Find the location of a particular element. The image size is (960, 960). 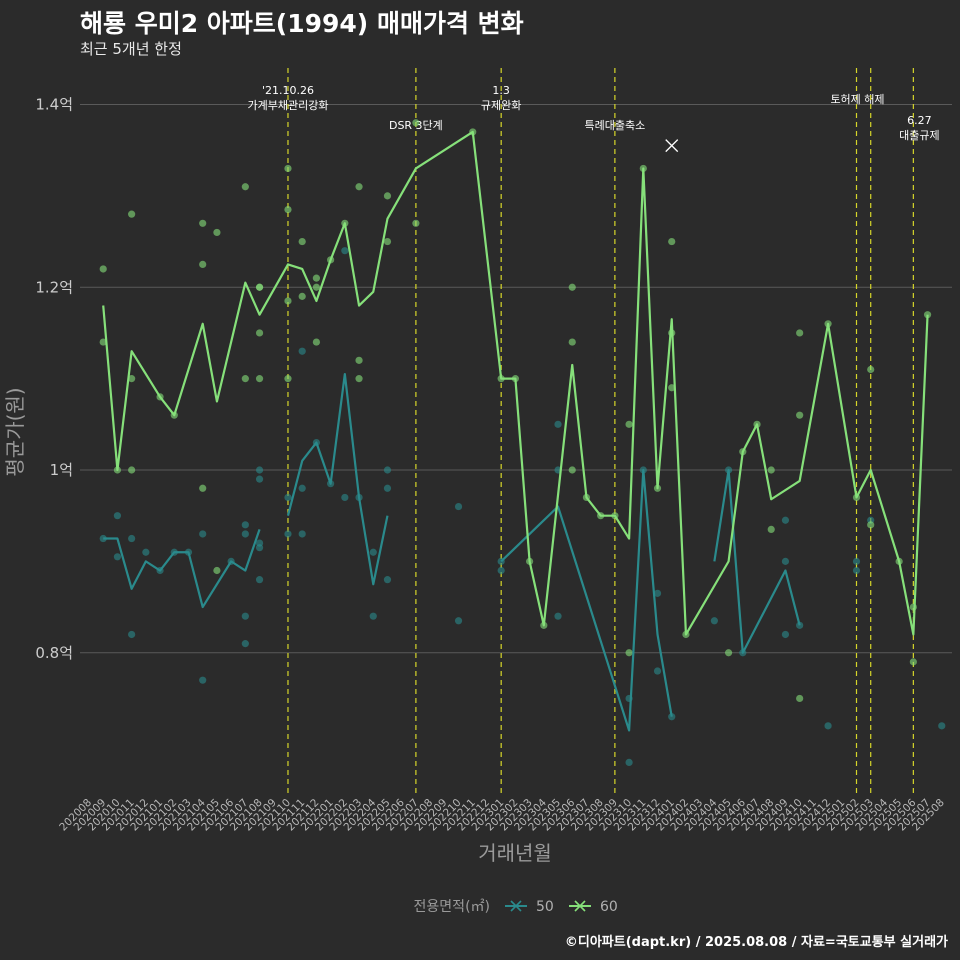

y-tick-label: 1.2억 is located at coordinates (54, 287).